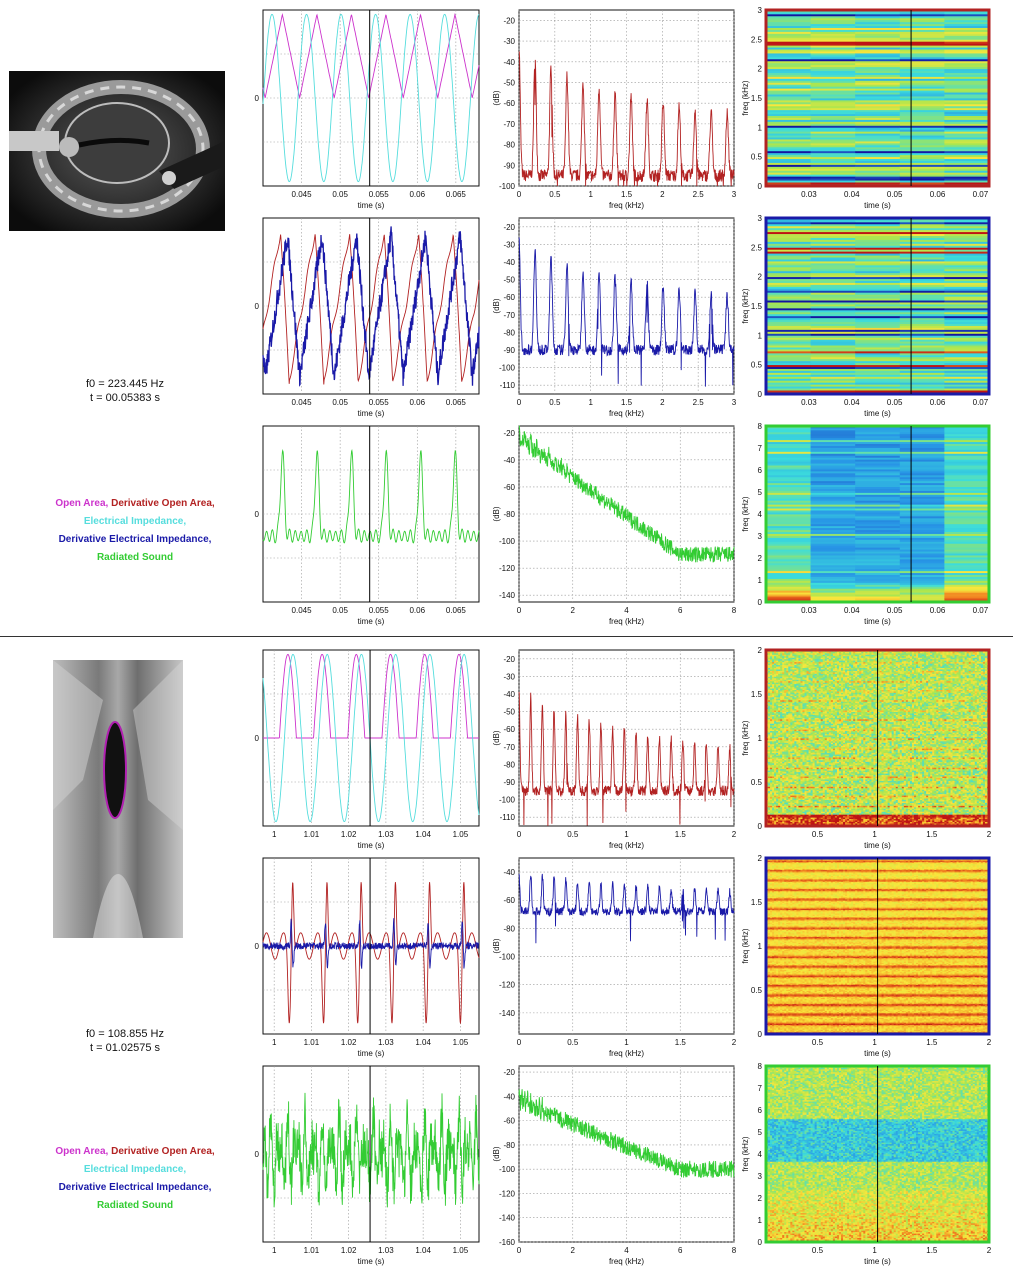  What do you see at coordinates (626, 759) in the screenshot?
I see `series-line-deriv-open-area` at bounding box center [626, 759].